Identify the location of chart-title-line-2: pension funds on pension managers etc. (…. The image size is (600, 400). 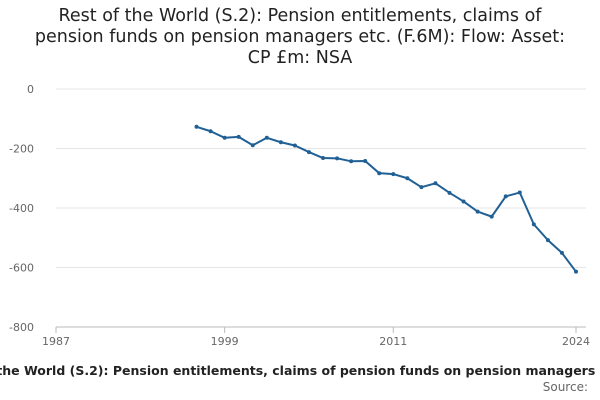
(300, 37).